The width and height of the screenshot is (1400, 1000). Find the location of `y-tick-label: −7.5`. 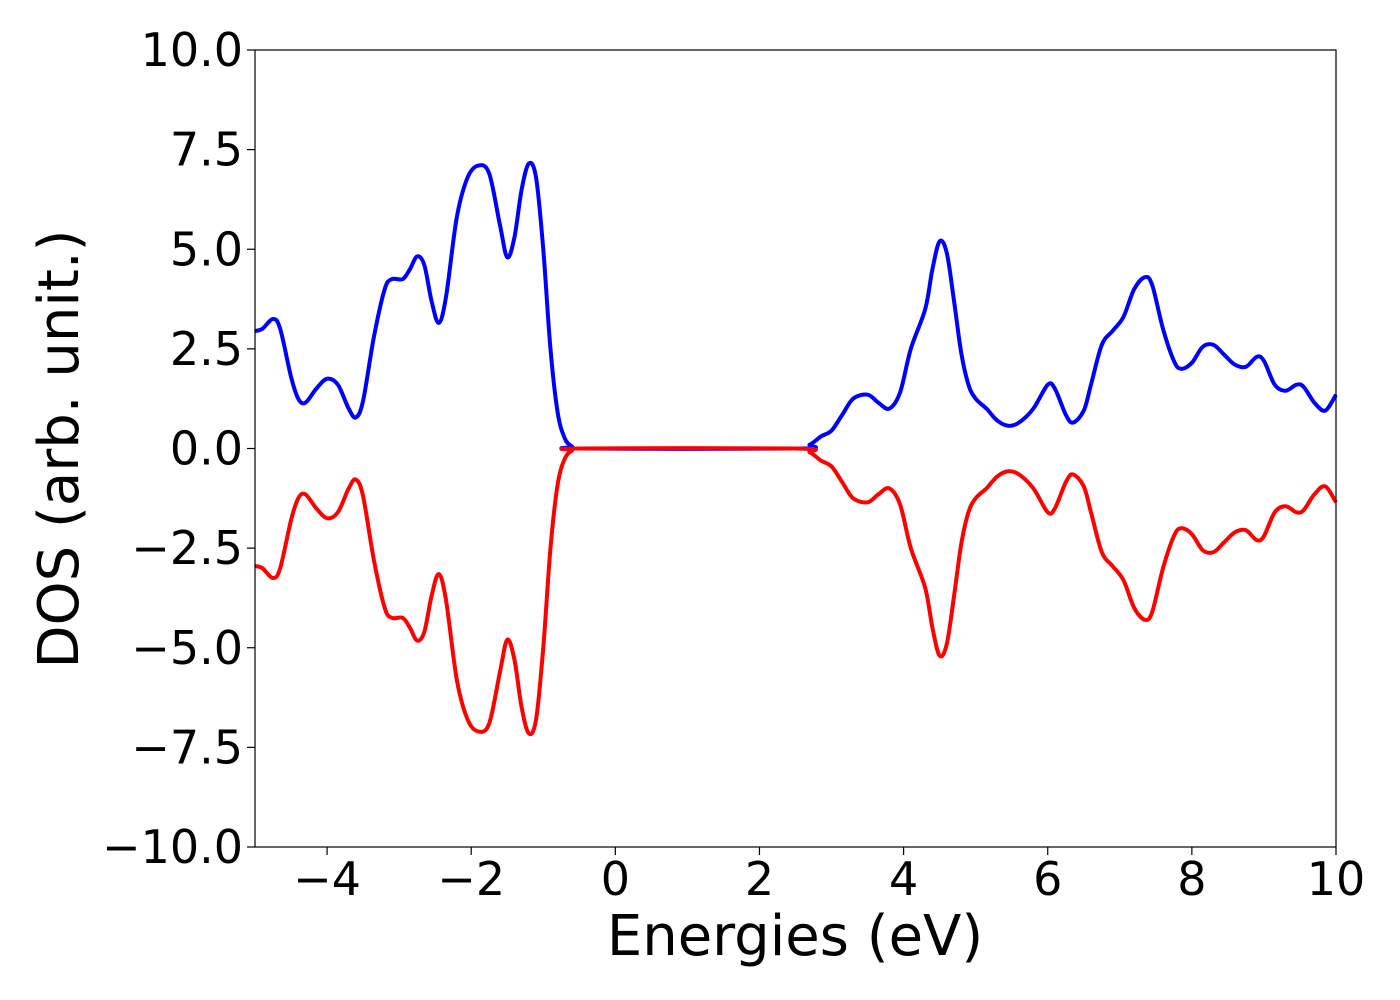

y-tick-label: −7.5 is located at coordinates (187, 747).